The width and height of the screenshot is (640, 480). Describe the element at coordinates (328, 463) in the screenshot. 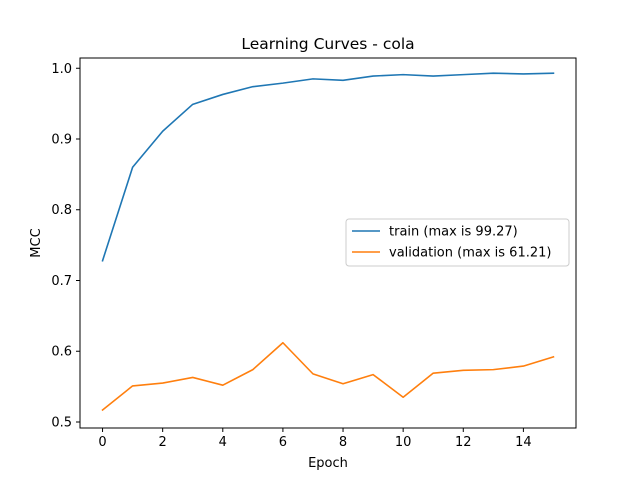

I see `x-axis-title: Epoch` at that location.